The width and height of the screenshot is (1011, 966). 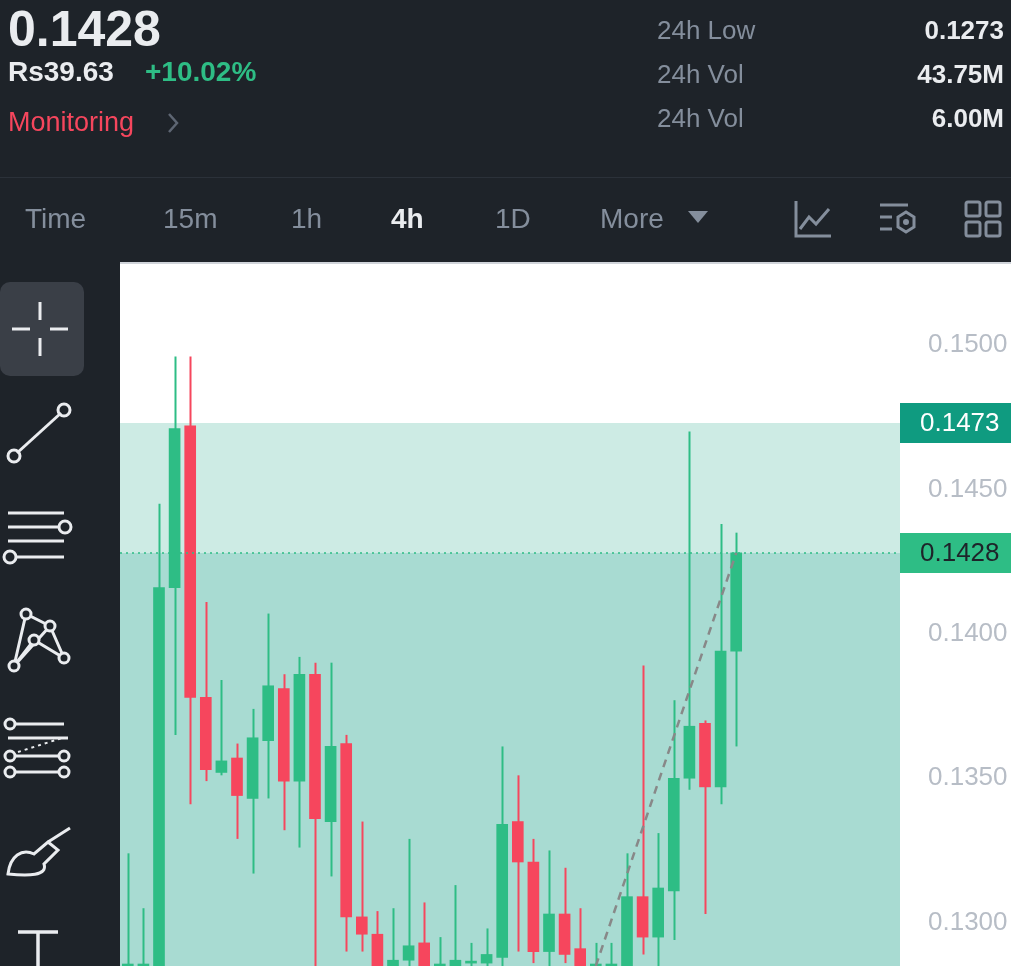 What do you see at coordinates (407, 219) in the screenshot?
I see `text: 4h` at bounding box center [407, 219].